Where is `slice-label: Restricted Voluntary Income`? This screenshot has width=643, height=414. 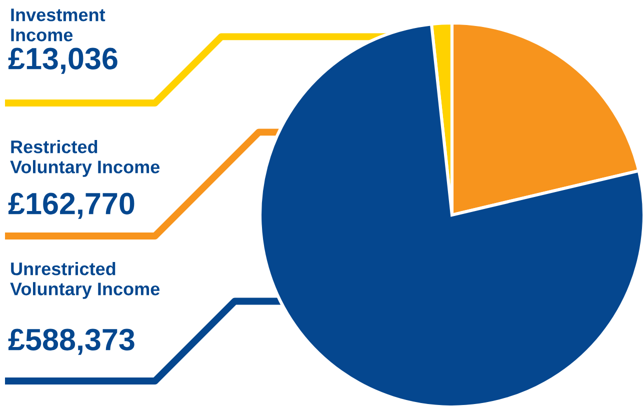
slice-label: Restricted Voluntary Income is located at coordinates (85, 158).